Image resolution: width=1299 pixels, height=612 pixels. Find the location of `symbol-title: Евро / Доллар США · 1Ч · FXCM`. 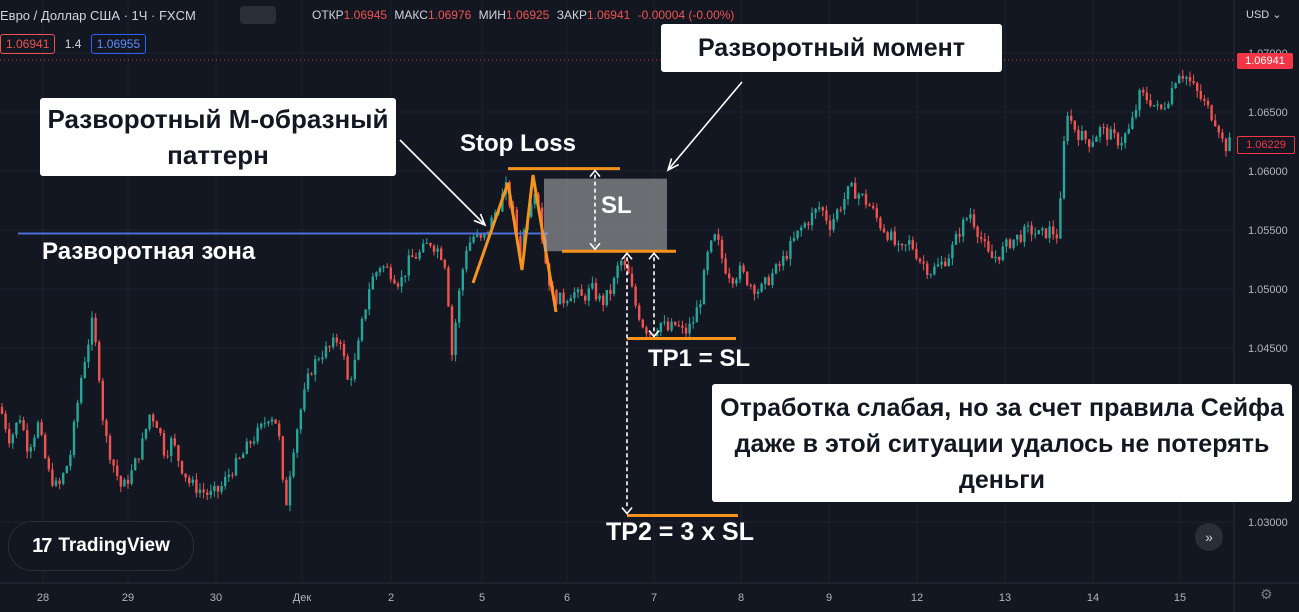

symbol-title: Евро / Доллар США · 1Ч · FXCM is located at coordinates (98, 15).